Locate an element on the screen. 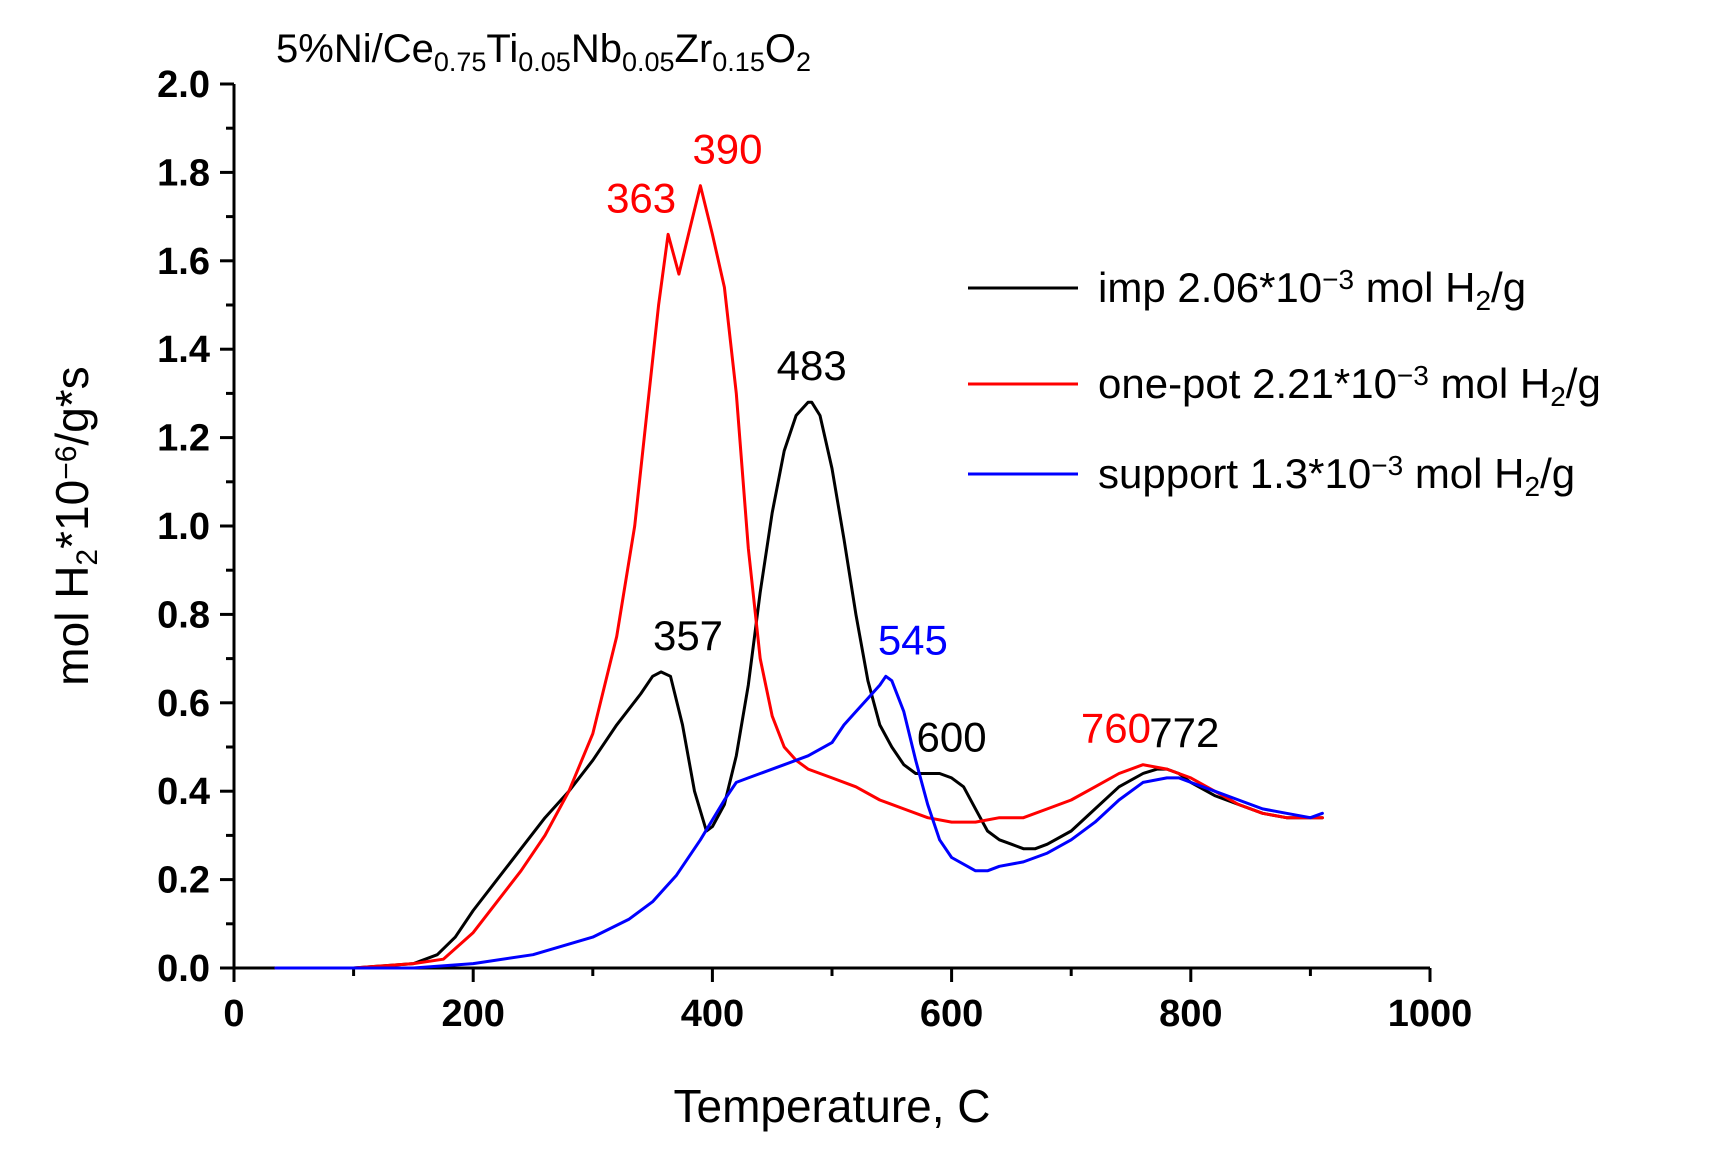 The image size is (1722, 1158). chart-title-group: 5%Ni/Ce0.75Ti0.05Nb0.05Zr0.15O2 is located at coordinates (543, 52).